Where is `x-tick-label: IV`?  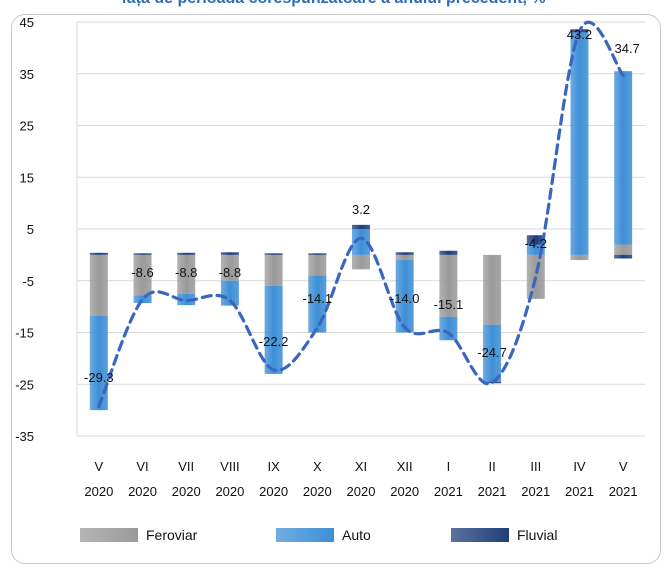 x-tick-label: IV is located at coordinates (579, 466).